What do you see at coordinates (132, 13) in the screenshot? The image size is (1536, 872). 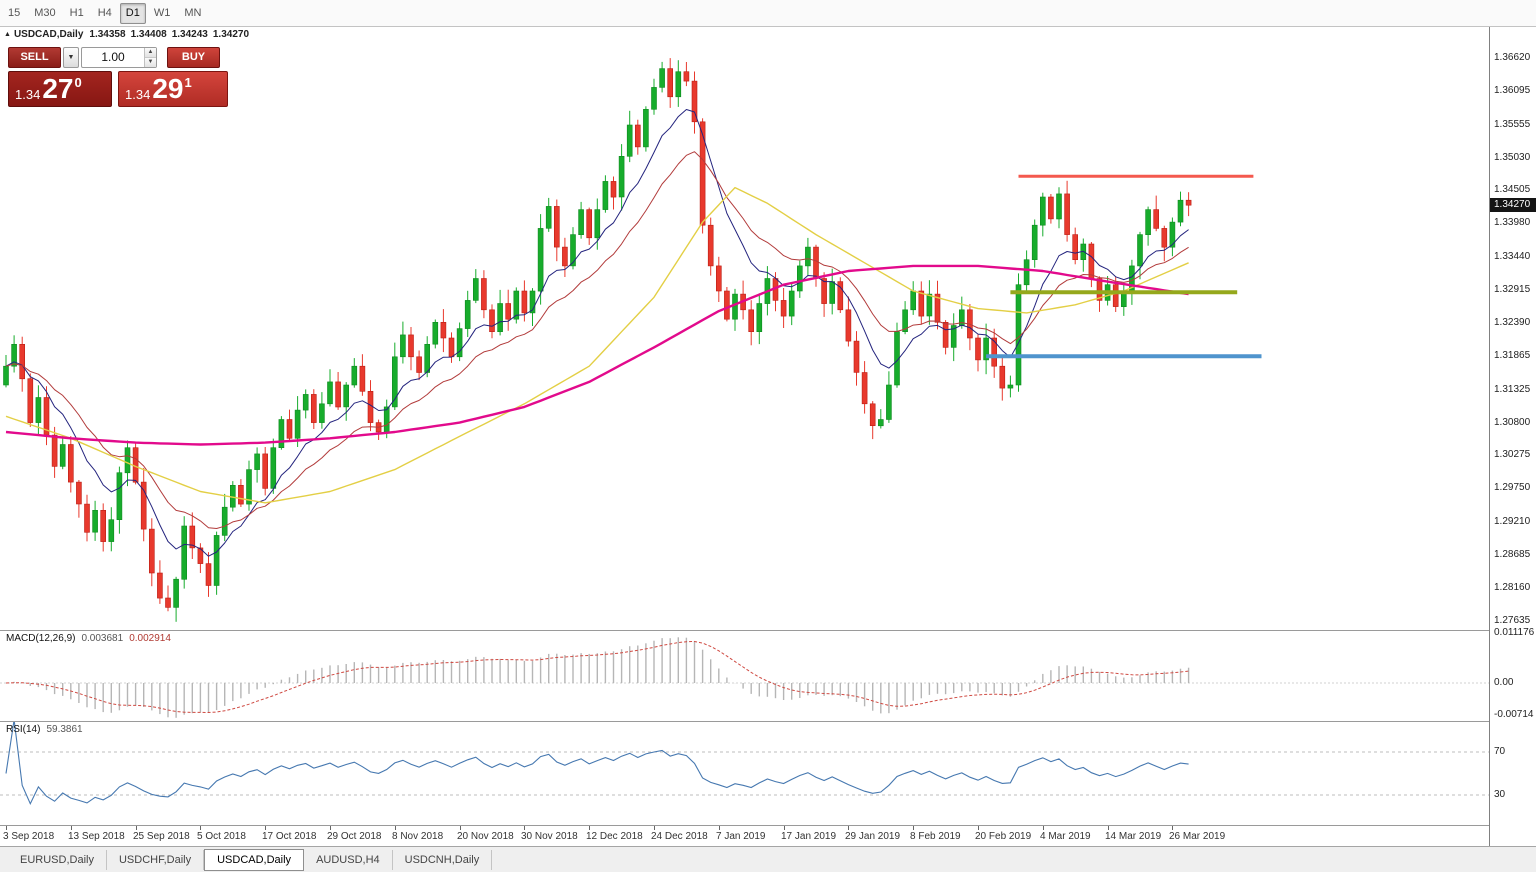 I see `timeframe-button-d1: D1` at bounding box center [132, 13].